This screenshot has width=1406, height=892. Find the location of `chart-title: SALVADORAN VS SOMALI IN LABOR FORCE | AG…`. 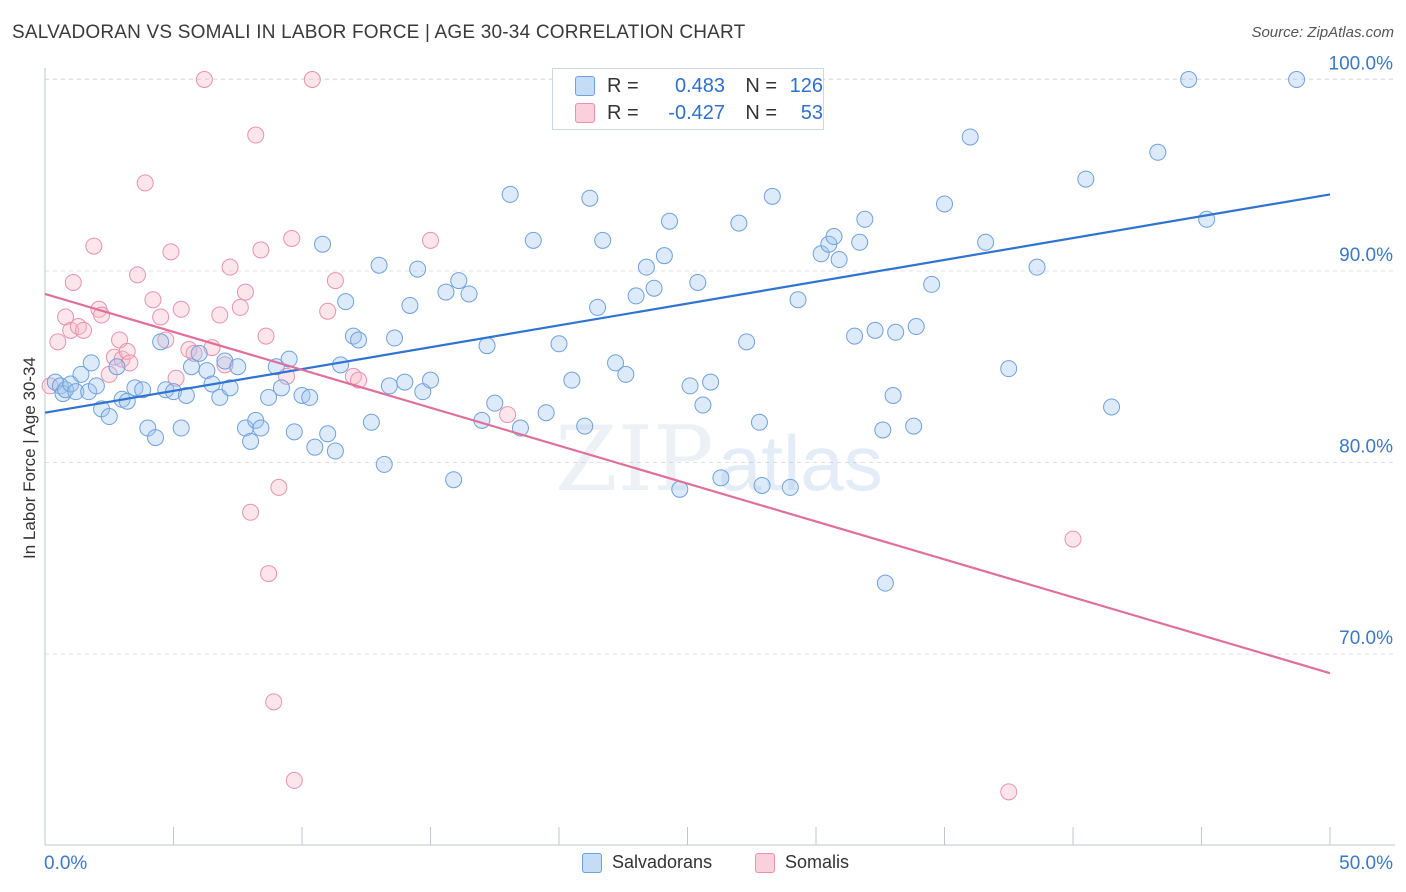

chart-title: SALVADORAN VS SOMALI IN LABOR FORCE | AG… is located at coordinates (379, 32).